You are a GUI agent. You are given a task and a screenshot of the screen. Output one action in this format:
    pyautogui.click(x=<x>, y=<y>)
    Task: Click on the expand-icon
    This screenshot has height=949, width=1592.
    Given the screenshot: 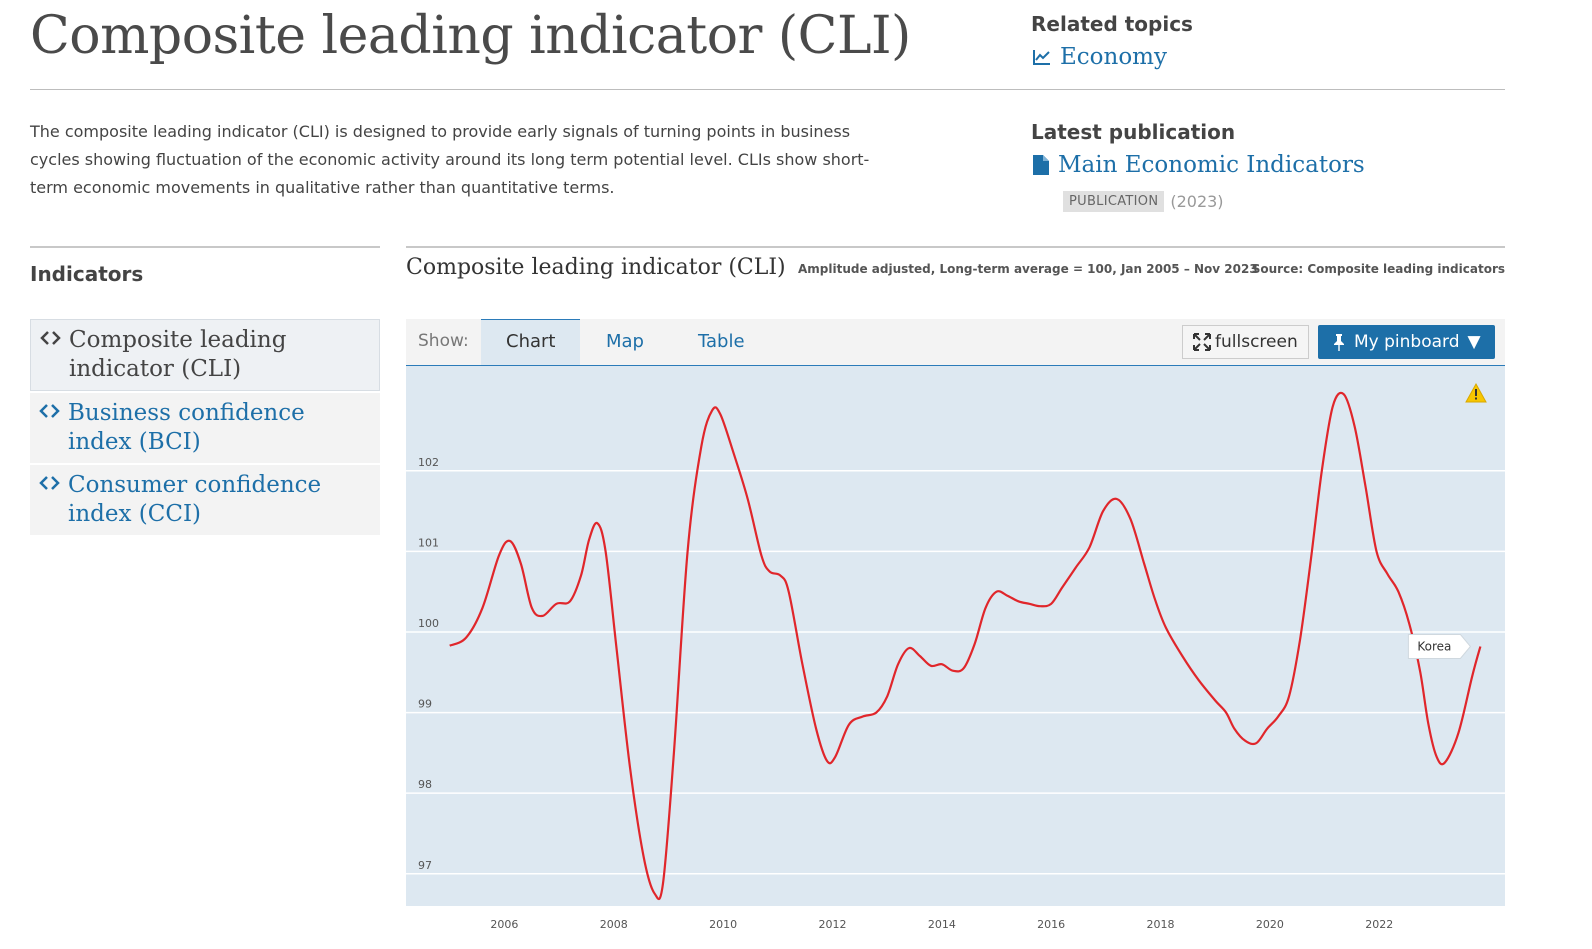 What is the action you would take?
    pyautogui.click(x=1202, y=342)
    